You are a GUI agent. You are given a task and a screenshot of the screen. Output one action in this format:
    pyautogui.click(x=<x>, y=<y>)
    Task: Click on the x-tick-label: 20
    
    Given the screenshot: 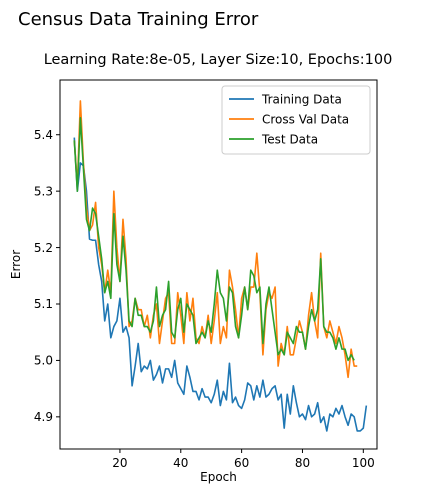 What is the action you would take?
    pyautogui.click(x=119, y=463)
    